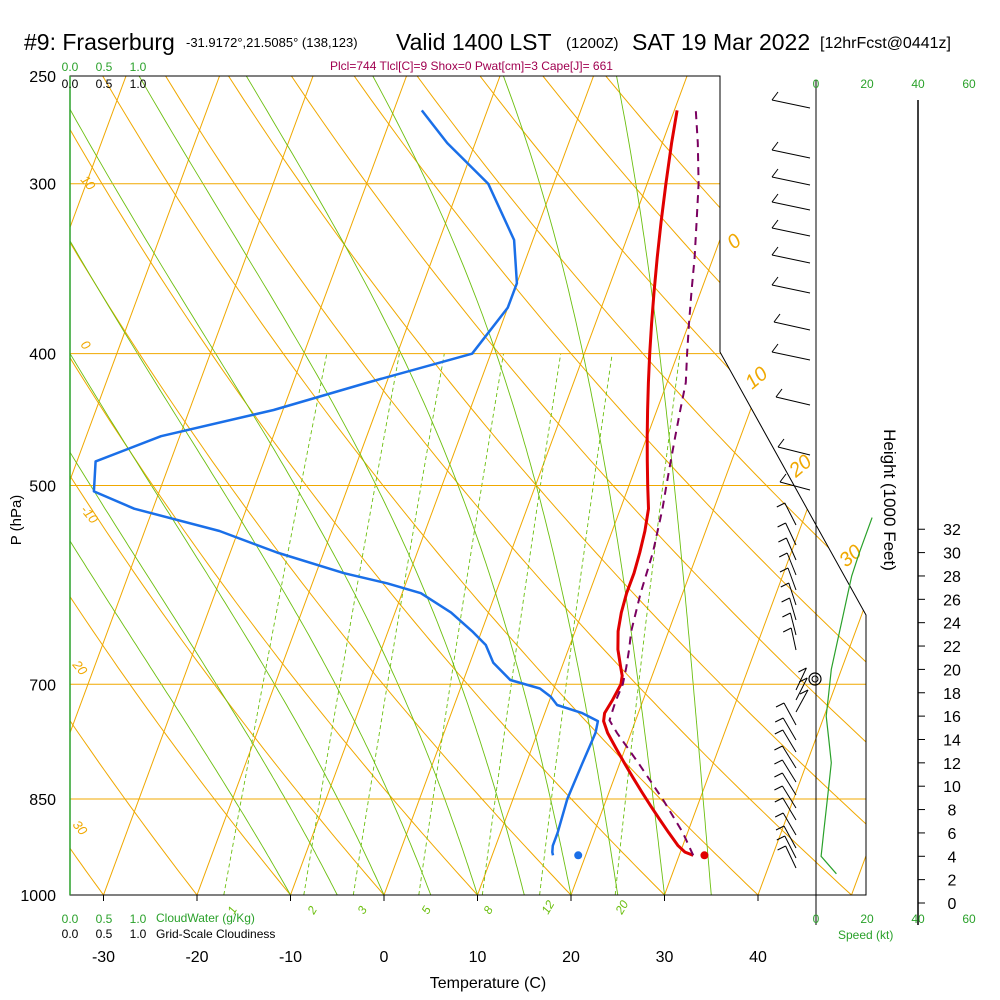 This screenshot has width=1000, height=1000. Describe the element at coordinates (867, 919) in the screenshot. I see `speed-tick-bottom: 20` at that location.